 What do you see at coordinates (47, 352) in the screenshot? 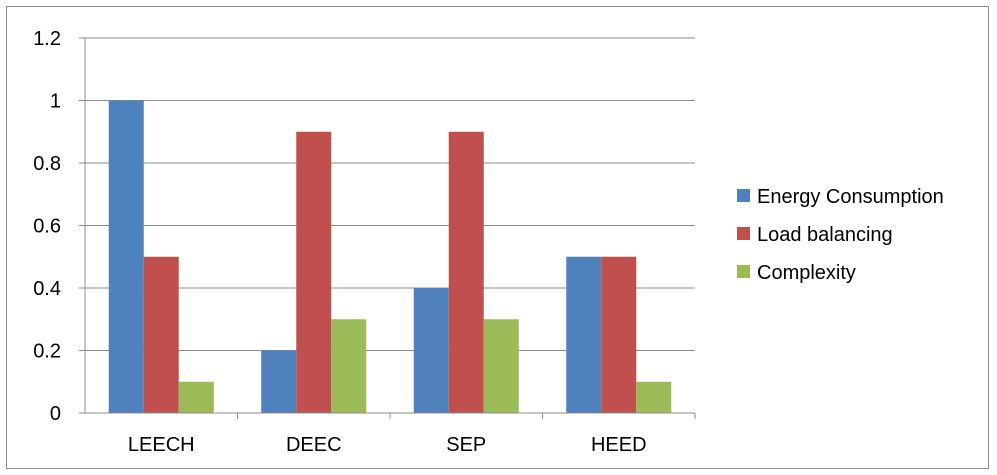
I see `y-tick-label: 0.2` at bounding box center [47, 352].